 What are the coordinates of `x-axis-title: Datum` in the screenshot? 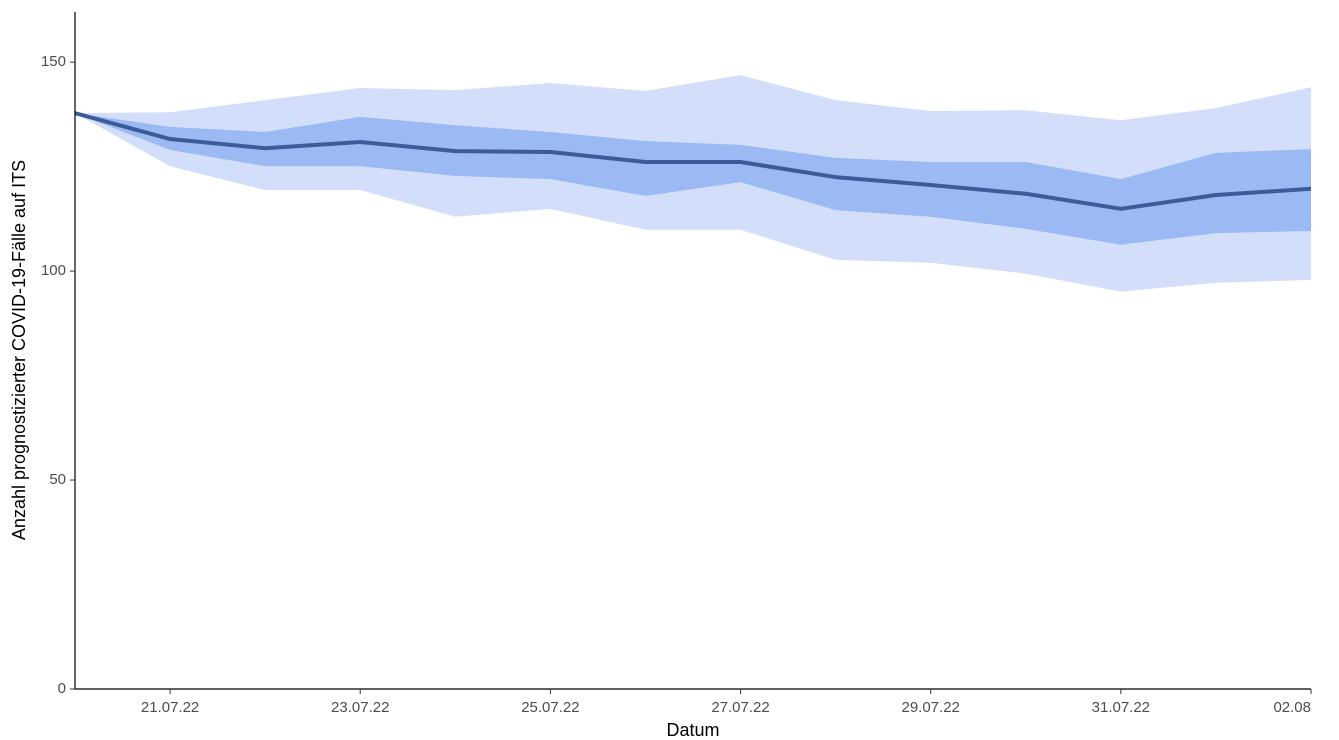 It's located at (692, 730).